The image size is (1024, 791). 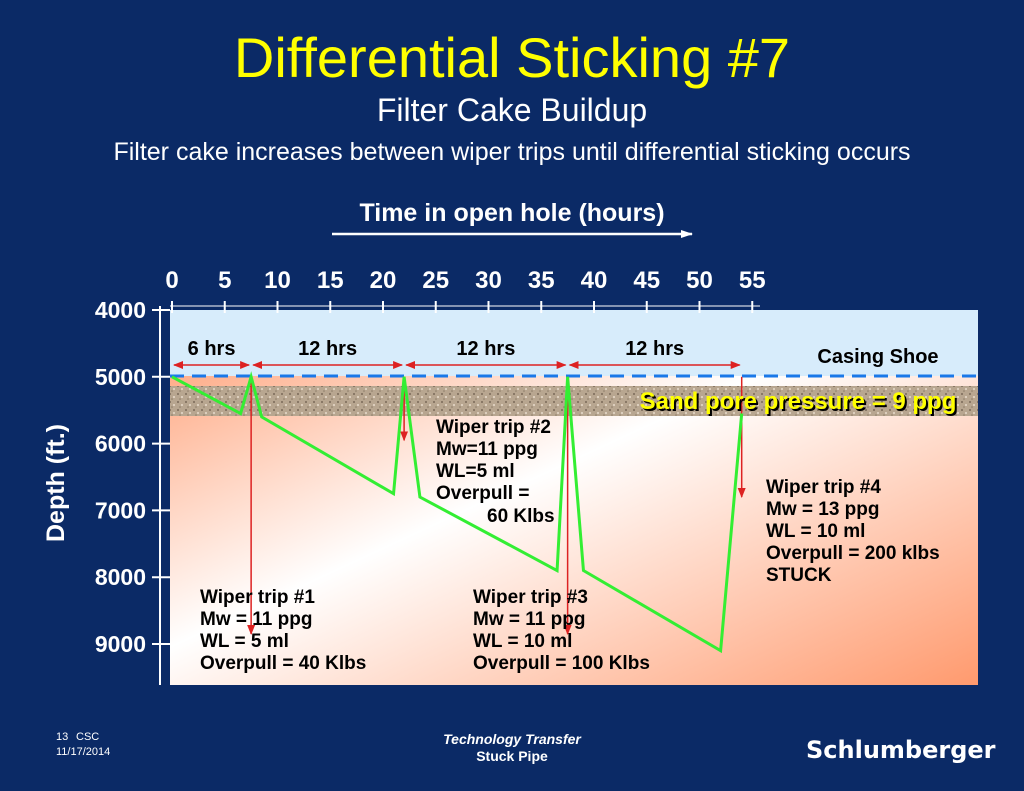 What do you see at coordinates (511, 213) in the screenshot?
I see `x-axis-title: Time in open hole (hours)` at bounding box center [511, 213].